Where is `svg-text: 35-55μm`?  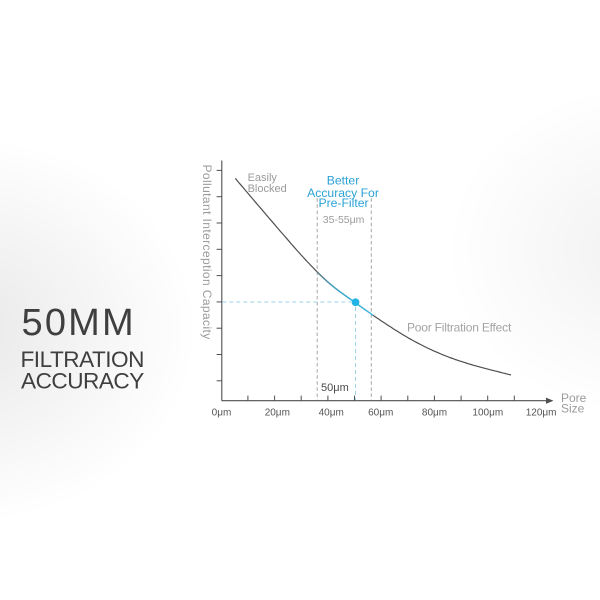
svg-text: 35-55μm is located at coordinates (344, 220).